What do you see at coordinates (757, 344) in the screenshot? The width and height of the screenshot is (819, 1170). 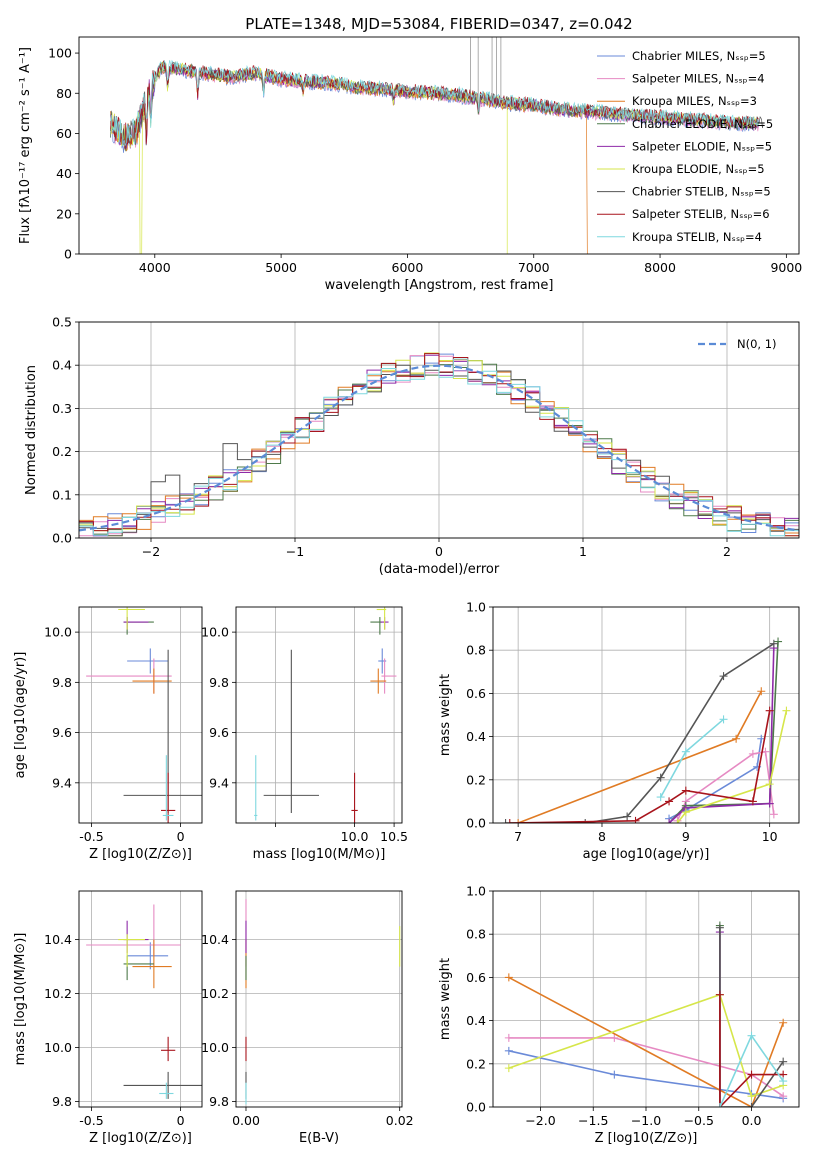 I see `legend-label: N(0, 1)` at bounding box center [757, 344].